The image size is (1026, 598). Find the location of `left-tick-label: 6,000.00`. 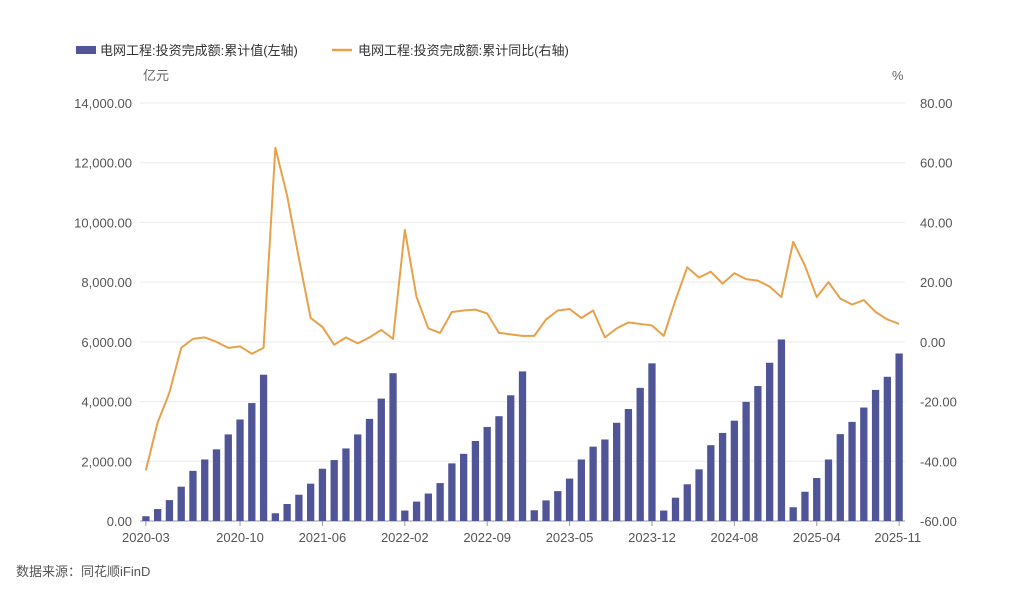

left-tick-label: 6,000.00 is located at coordinates (106, 342).